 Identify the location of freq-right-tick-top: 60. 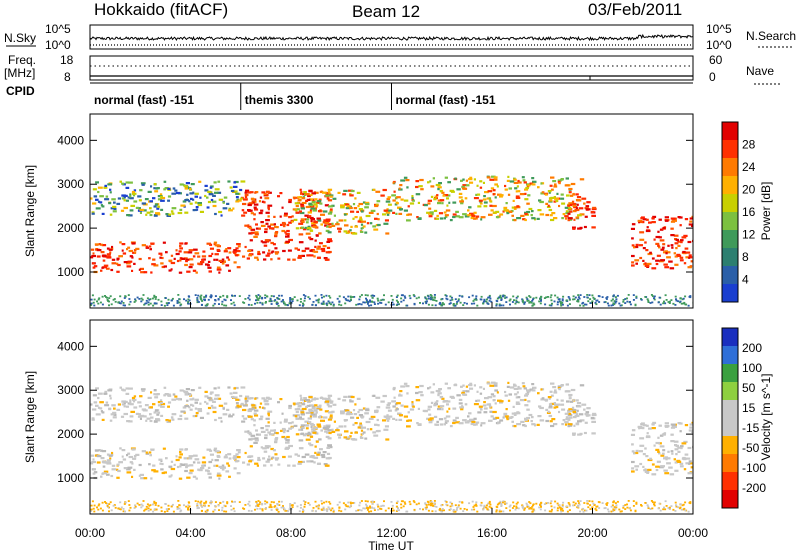
(716, 60).